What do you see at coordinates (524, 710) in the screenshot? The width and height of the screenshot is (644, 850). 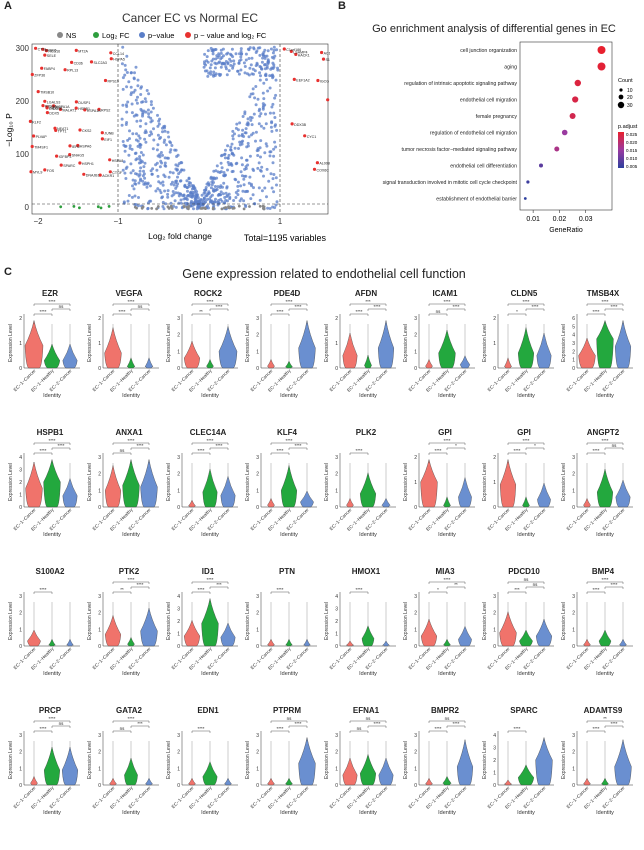 I see `violin-gene-title: SPARC` at bounding box center [524, 710].